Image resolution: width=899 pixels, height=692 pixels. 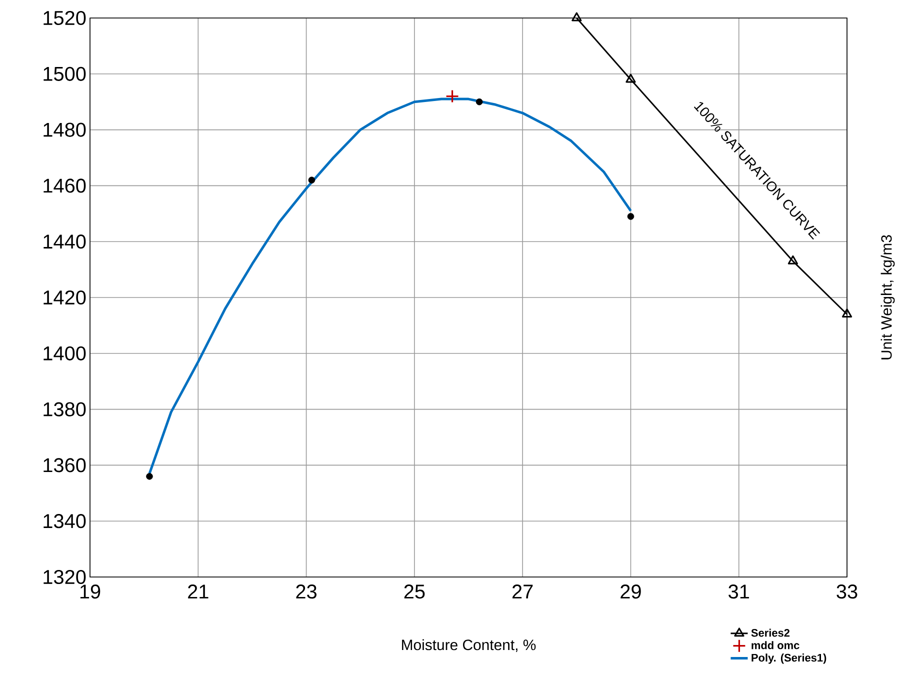 What do you see at coordinates (90, 591) in the screenshot?
I see `x-tick-label: 19` at bounding box center [90, 591].